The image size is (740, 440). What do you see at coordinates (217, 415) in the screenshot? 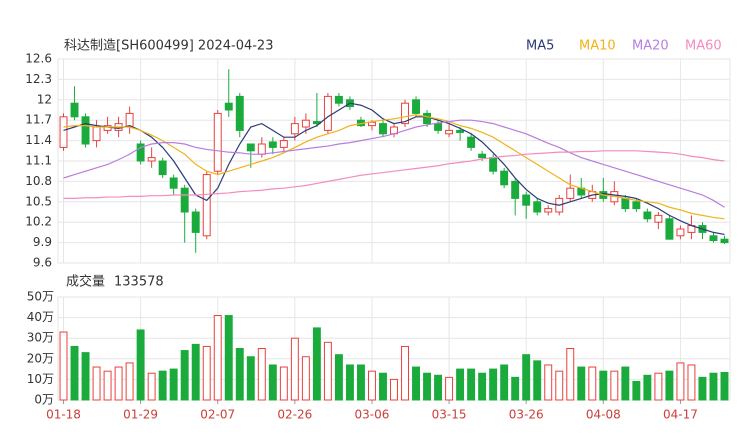
I see `x-tick-label: 02-07` at bounding box center [217, 415].